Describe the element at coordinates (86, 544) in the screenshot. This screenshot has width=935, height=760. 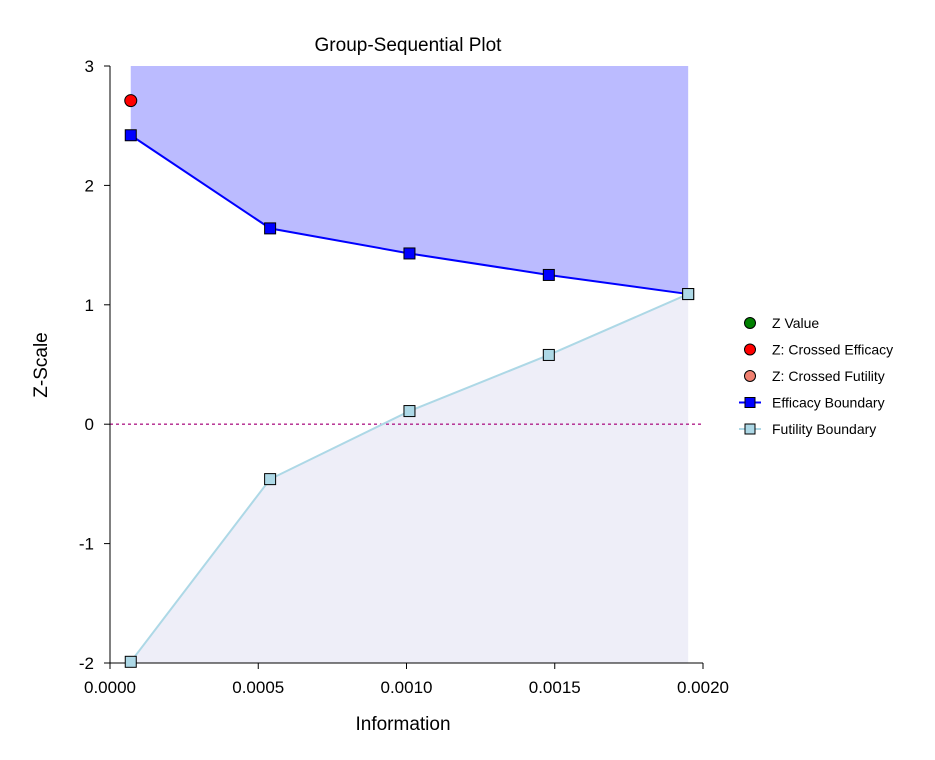
I see `y-tick-label: -1` at that location.